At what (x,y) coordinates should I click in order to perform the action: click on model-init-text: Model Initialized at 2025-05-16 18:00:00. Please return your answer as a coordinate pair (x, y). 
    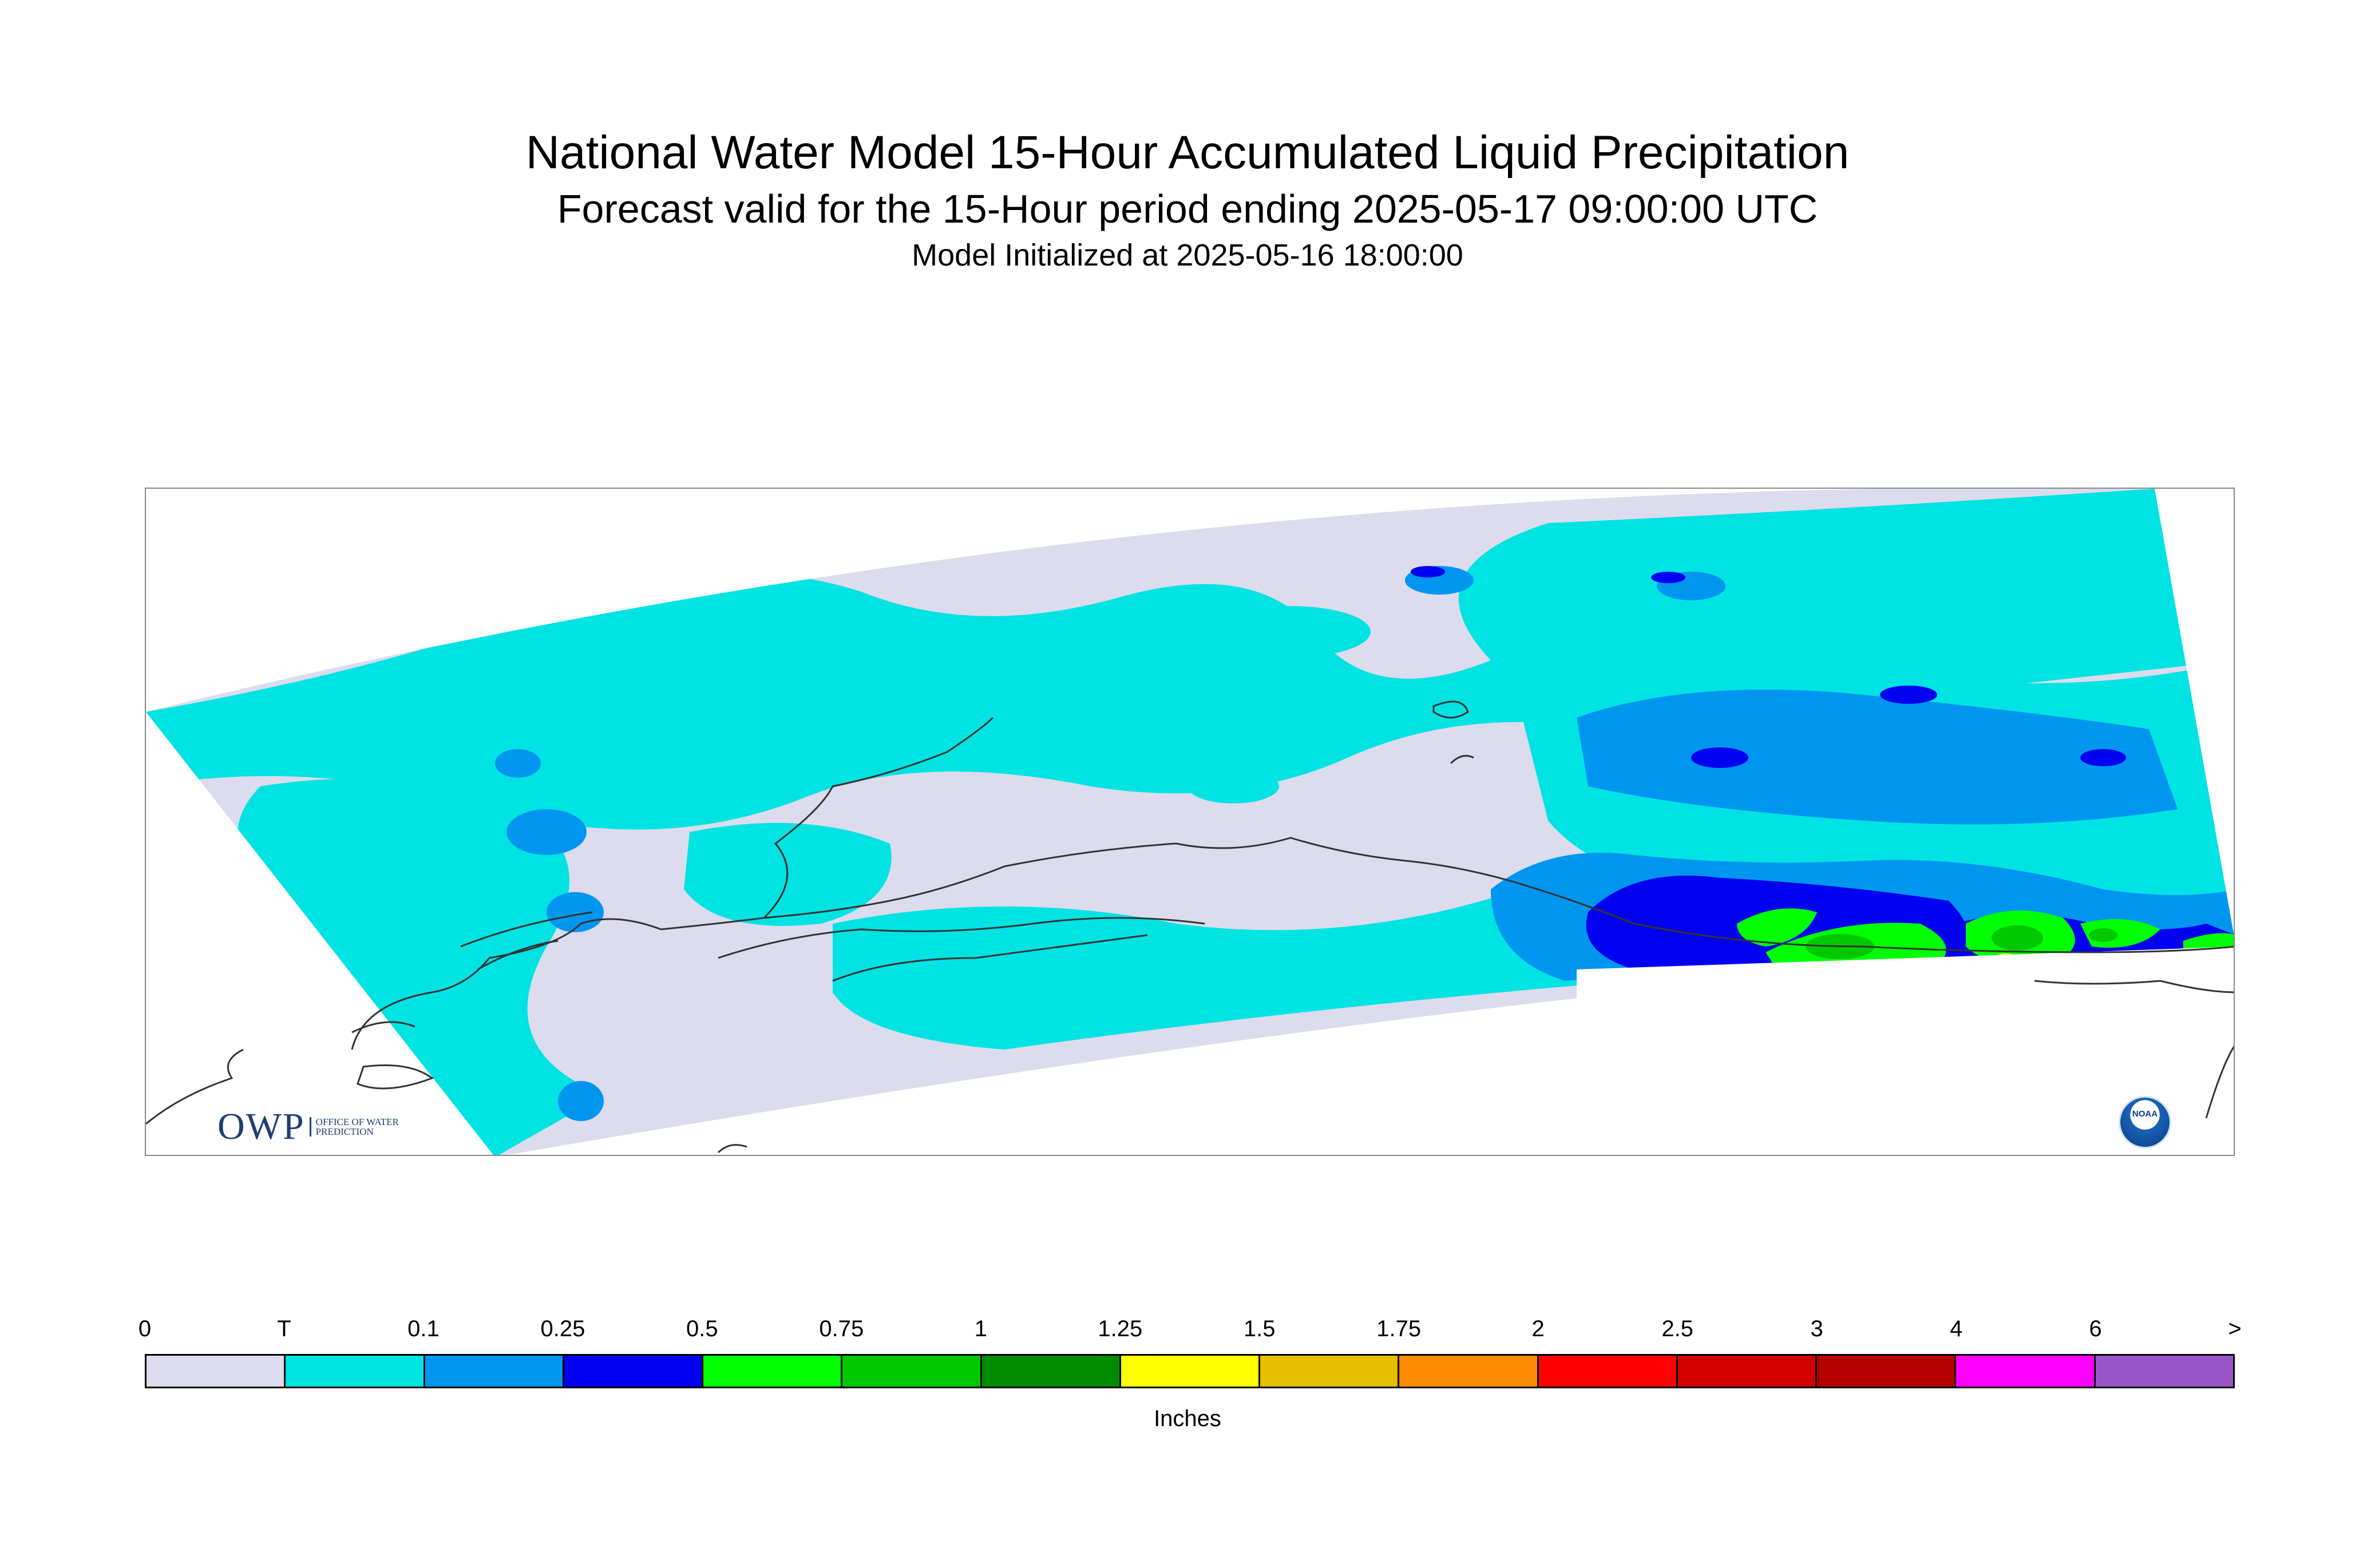
    Looking at the image, I should click on (1187, 255).